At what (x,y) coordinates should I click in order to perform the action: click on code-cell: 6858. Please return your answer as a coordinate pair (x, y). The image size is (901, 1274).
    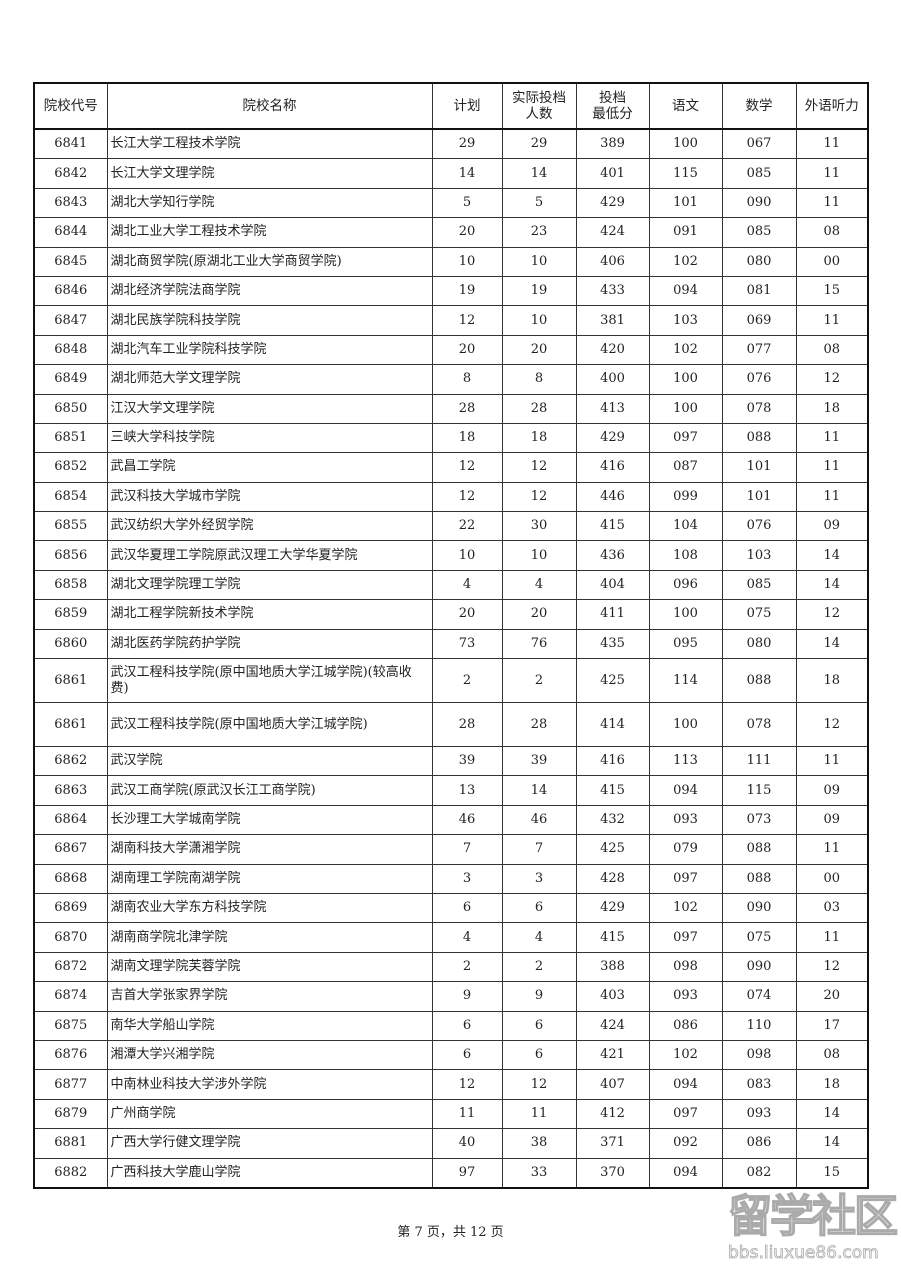
    Looking at the image, I should click on (70, 585).